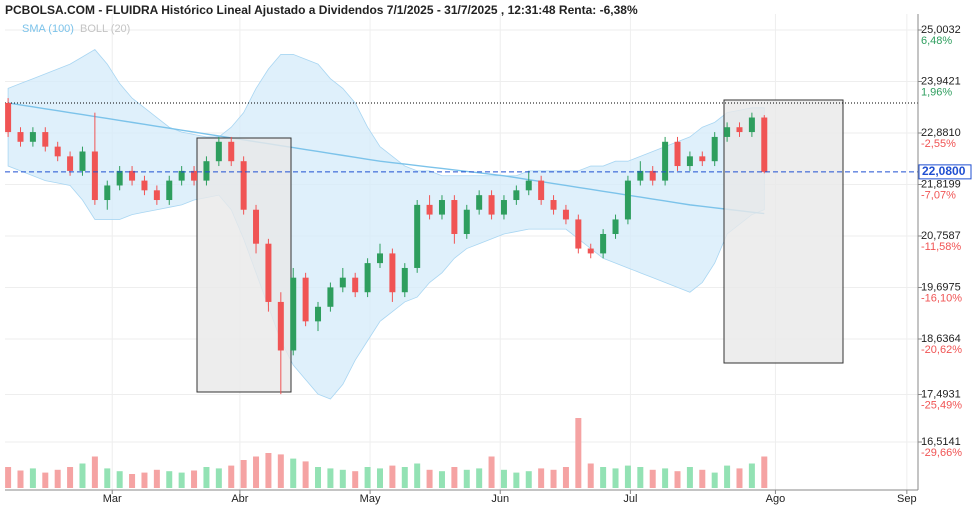 The image size is (974, 512). Describe the element at coordinates (941, 81) in the screenshot. I see `y-tick-label: 23,9421` at that location.